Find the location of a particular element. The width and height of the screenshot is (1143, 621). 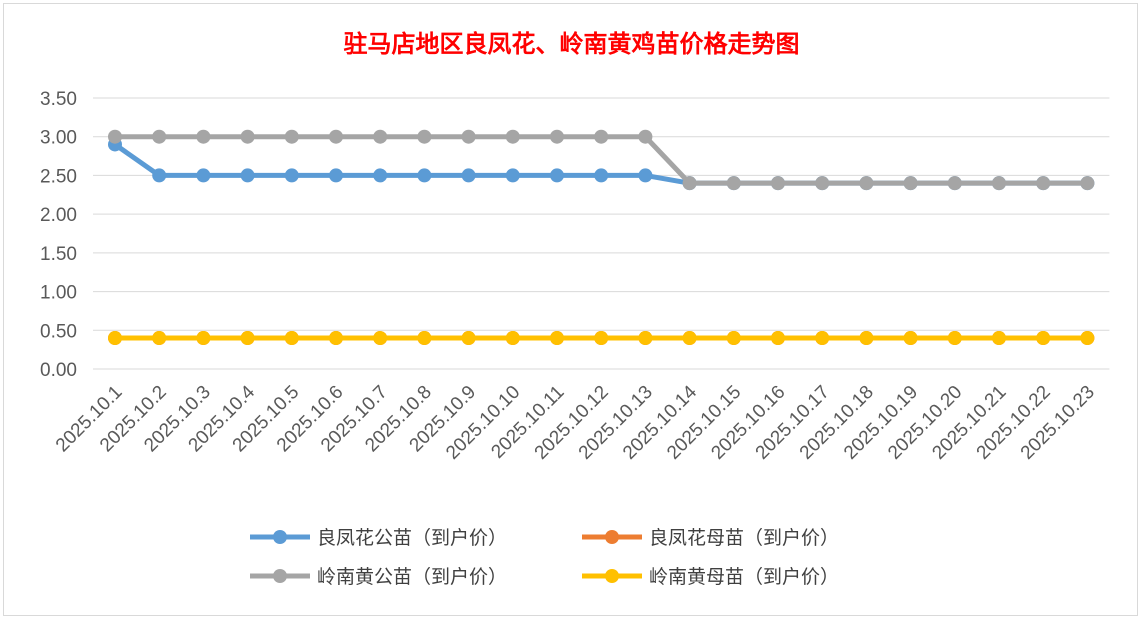

y-tick-label: 3.00 is located at coordinates (58, 138).